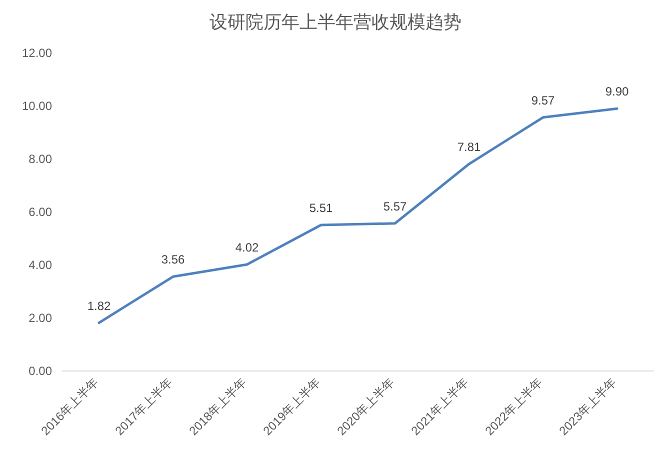  What do you see at coordinates (543, 100) in the screenshot?
I see `data-label: 9.57` at bounding box center [543, 100].